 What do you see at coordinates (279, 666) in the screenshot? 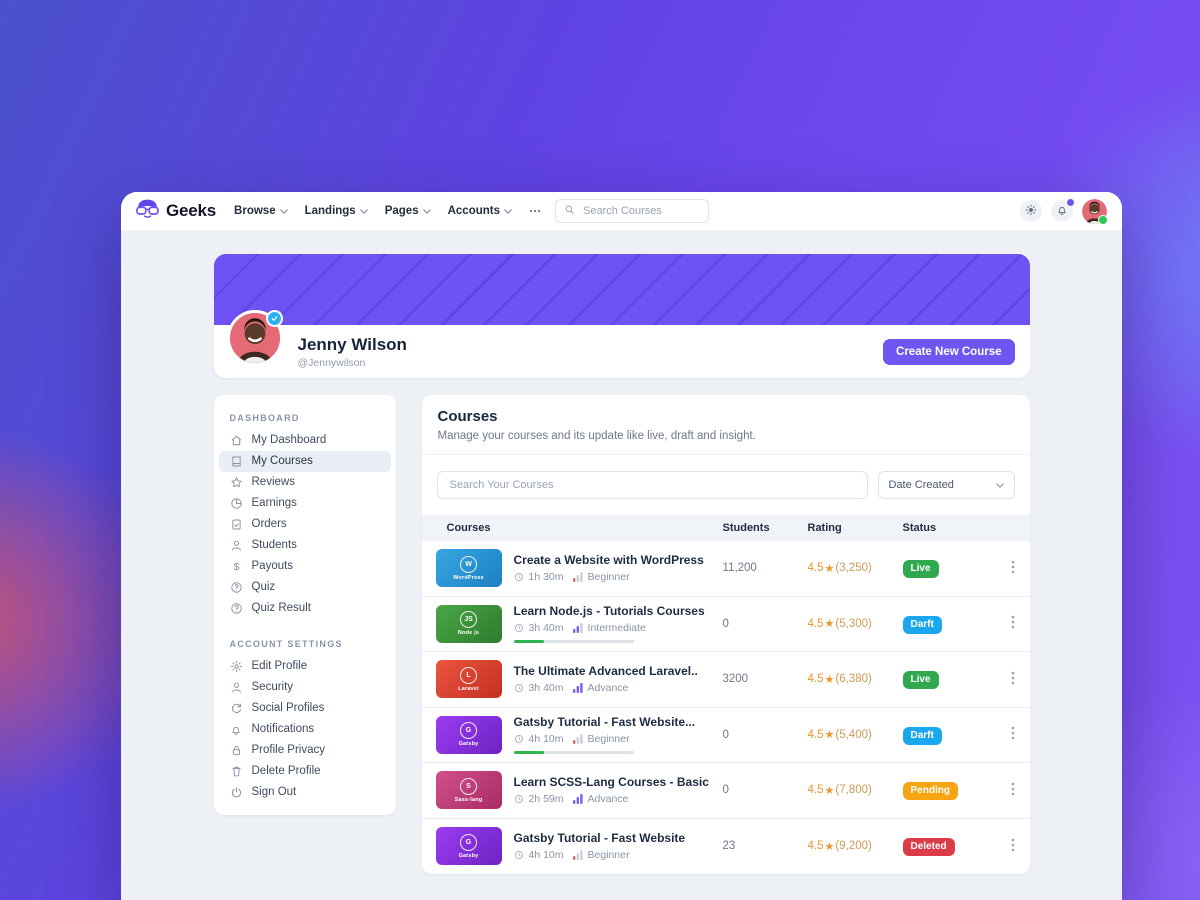
I see `sidebar-item-label: Edit Profile` at bounding box center [279, 666].